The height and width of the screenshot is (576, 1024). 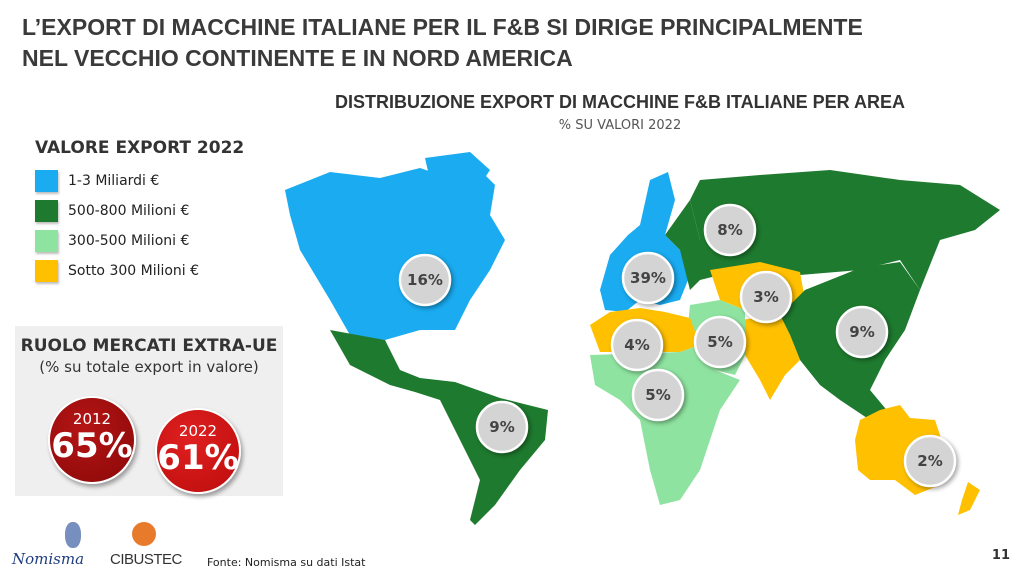 I want to click on share-label: 39%, so click(x=648, y=278).